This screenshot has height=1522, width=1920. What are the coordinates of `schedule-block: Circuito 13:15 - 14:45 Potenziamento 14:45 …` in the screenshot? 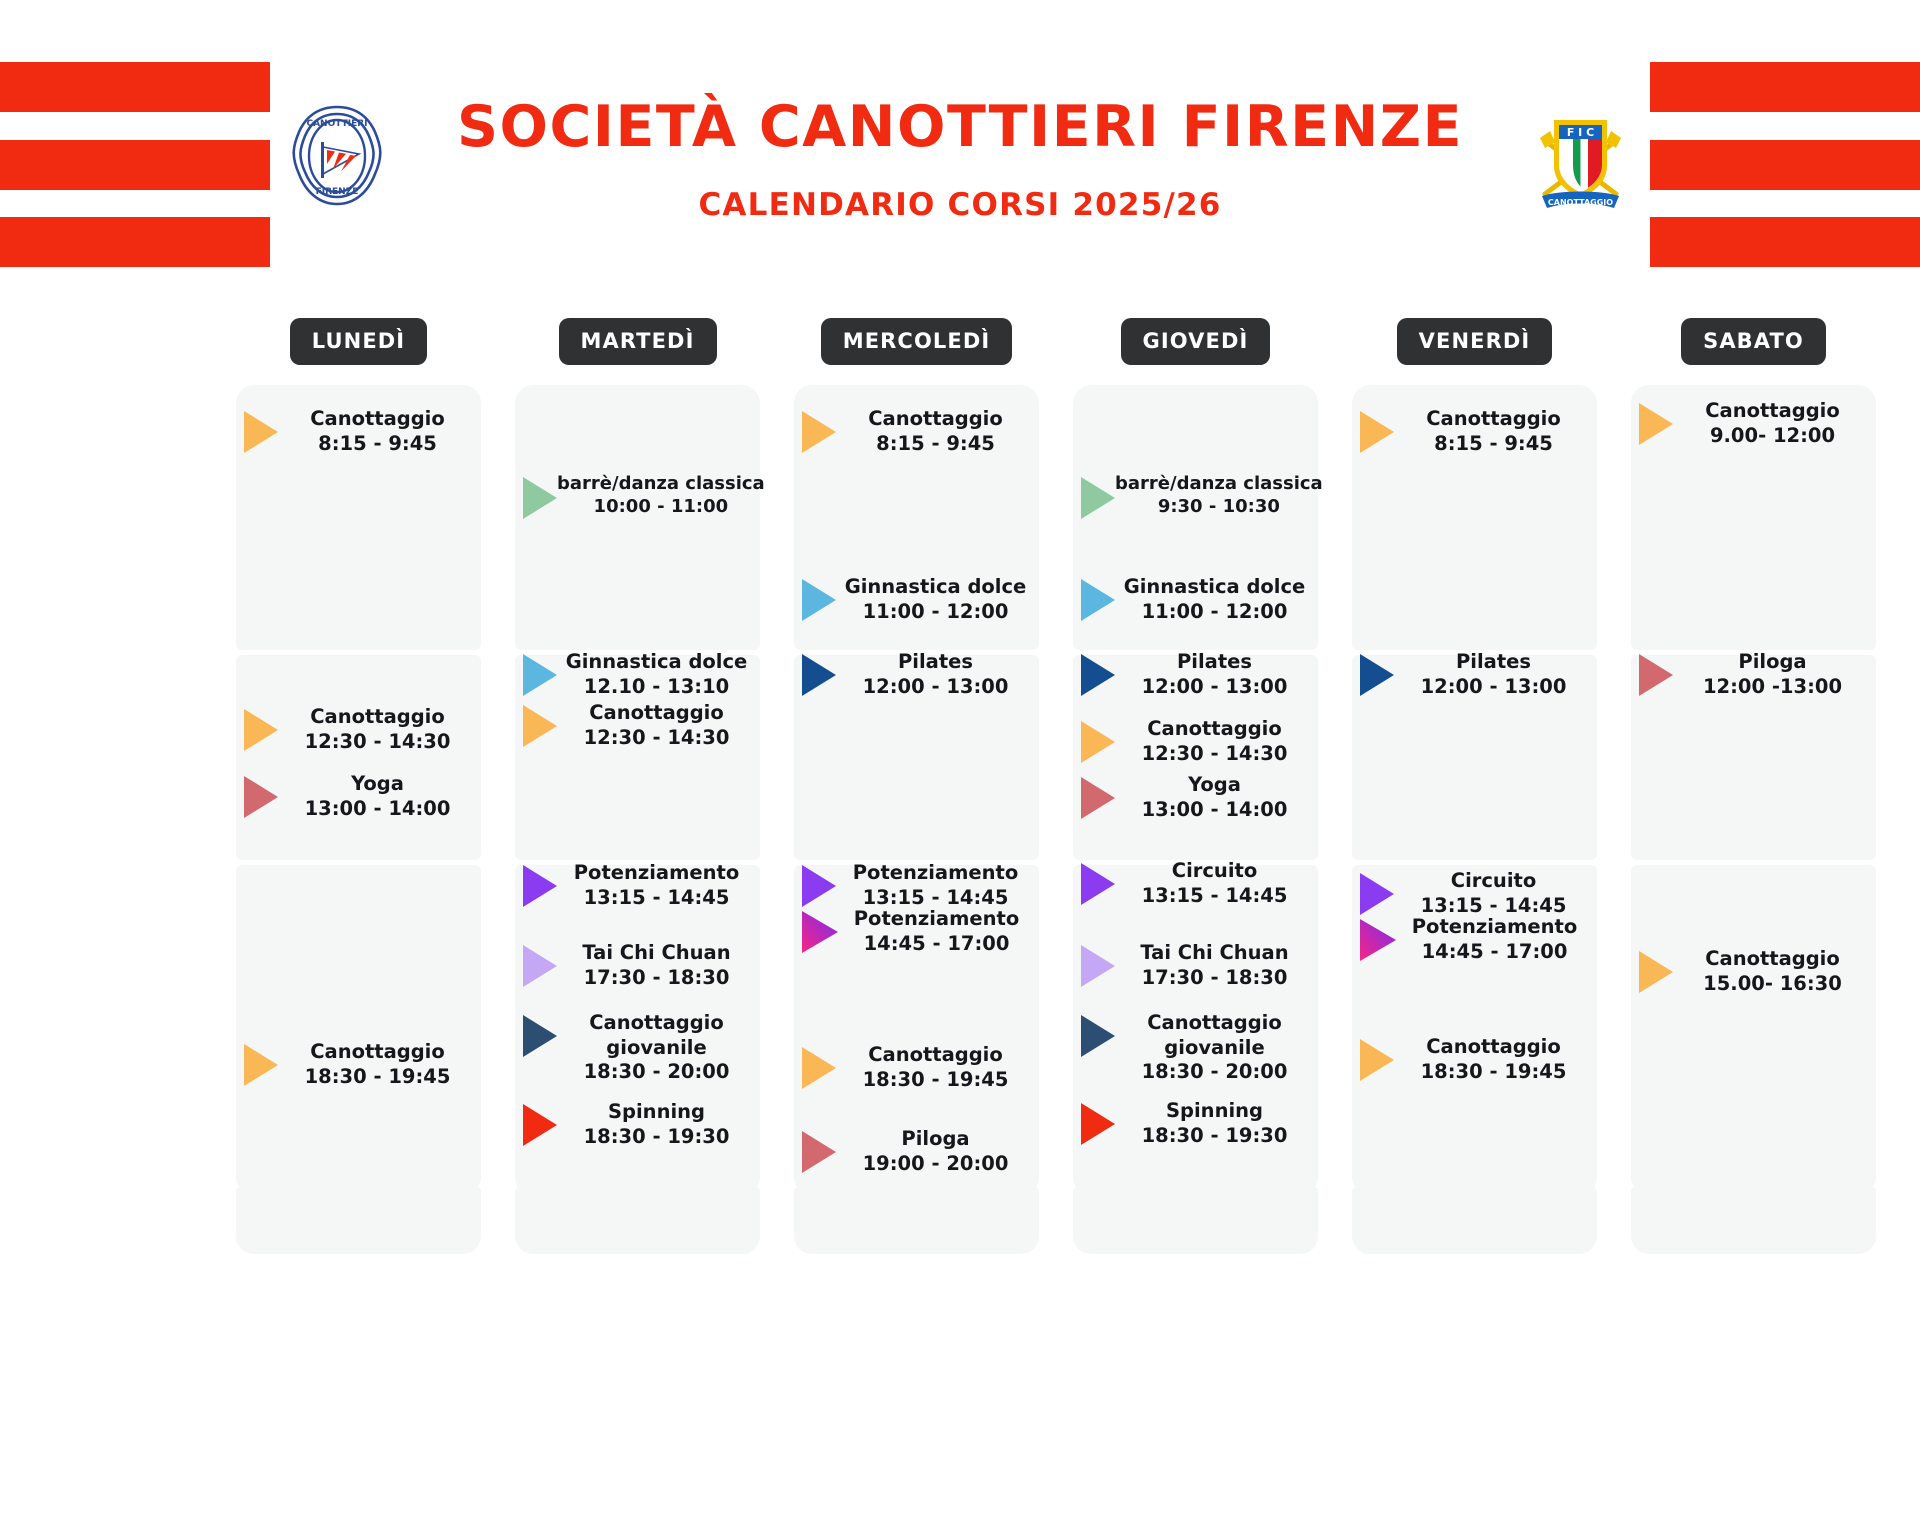 It's located at (1474, 1030).